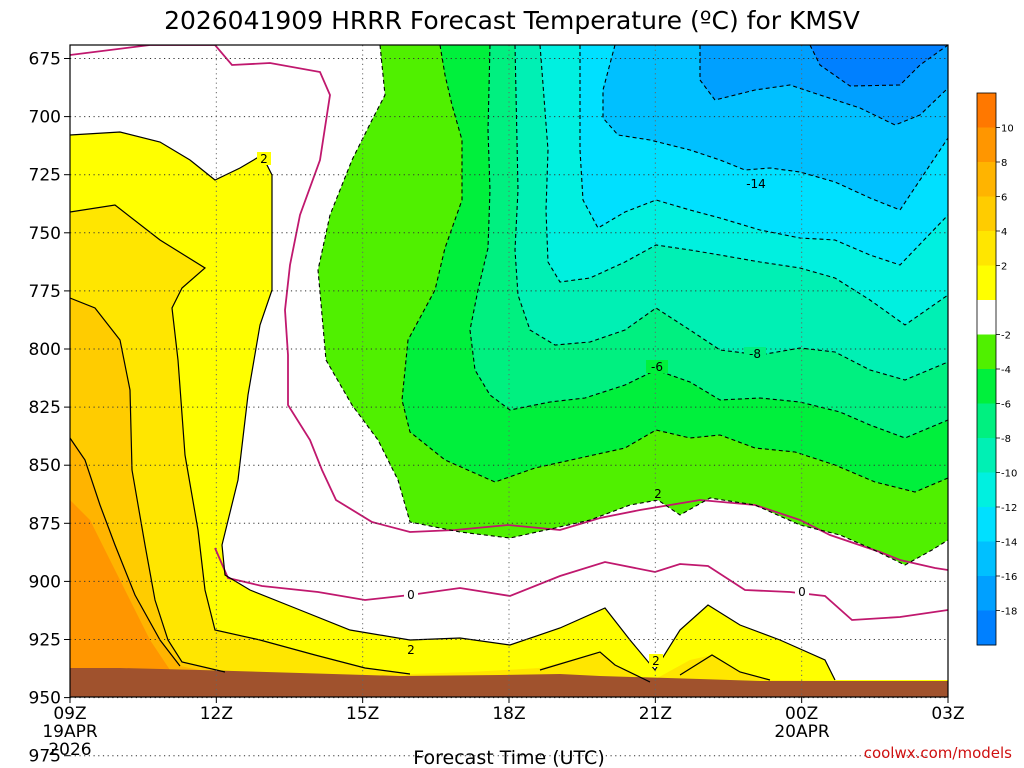  What do you see at coordinates (69, 750) in the screenshot?
I see `date-label-2026: 2026` at bounding box center [69, 750].